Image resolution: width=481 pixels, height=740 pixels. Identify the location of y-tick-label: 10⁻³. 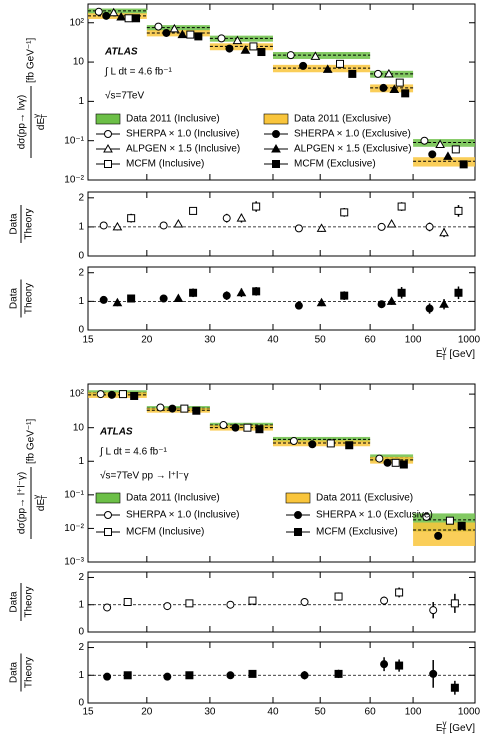
(74, 562).